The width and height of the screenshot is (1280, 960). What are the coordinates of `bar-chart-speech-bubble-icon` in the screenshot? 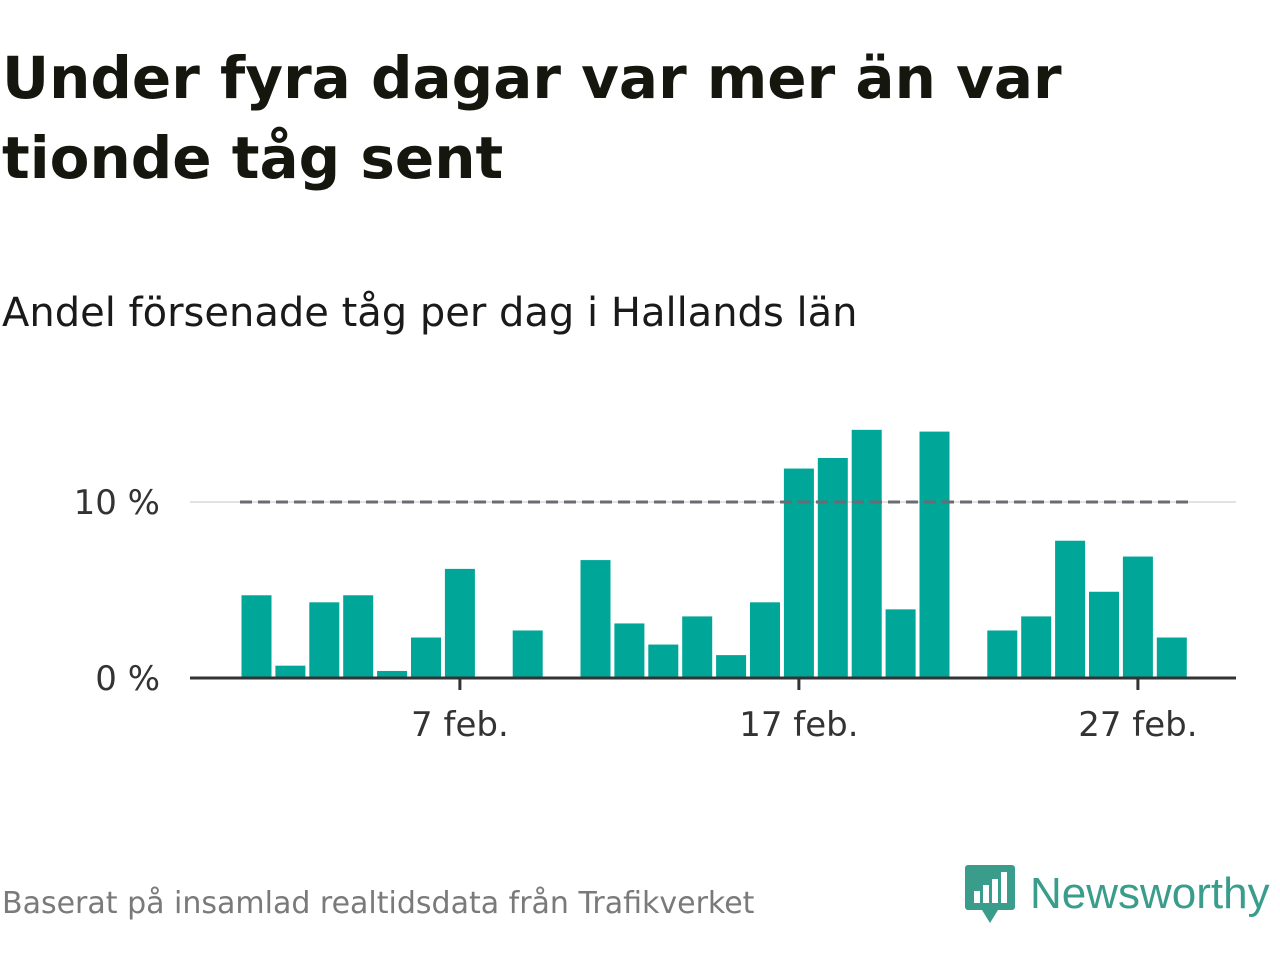 It's located at (990, 894).